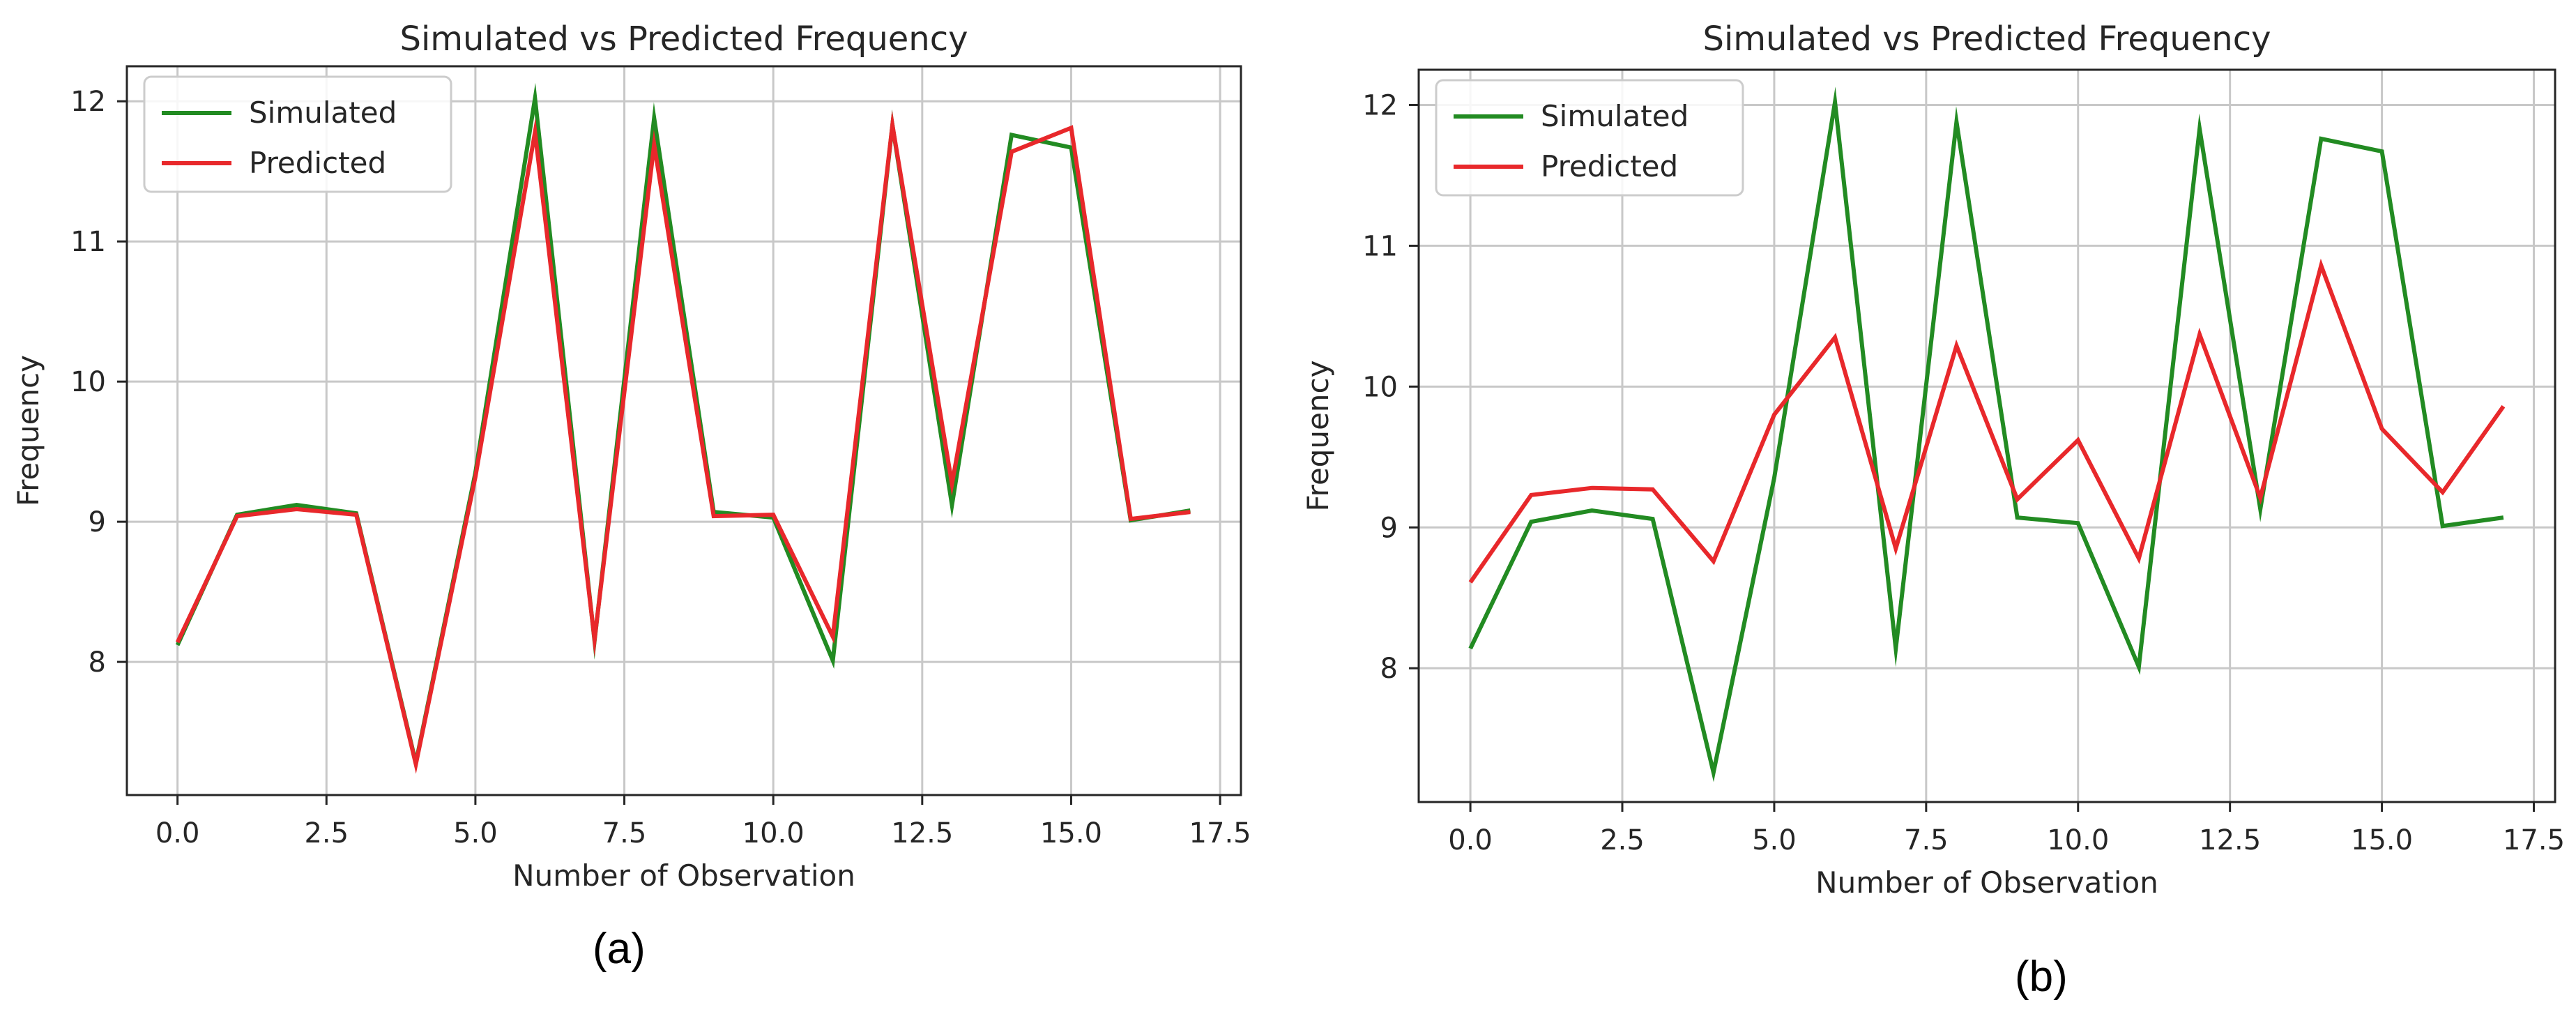 Image resolution: width=2576 pixels, height=1021 pixels. Describe the element at coordinates (619, 949) in the screenshot. I see `panel-label-a: (a)` at that location.